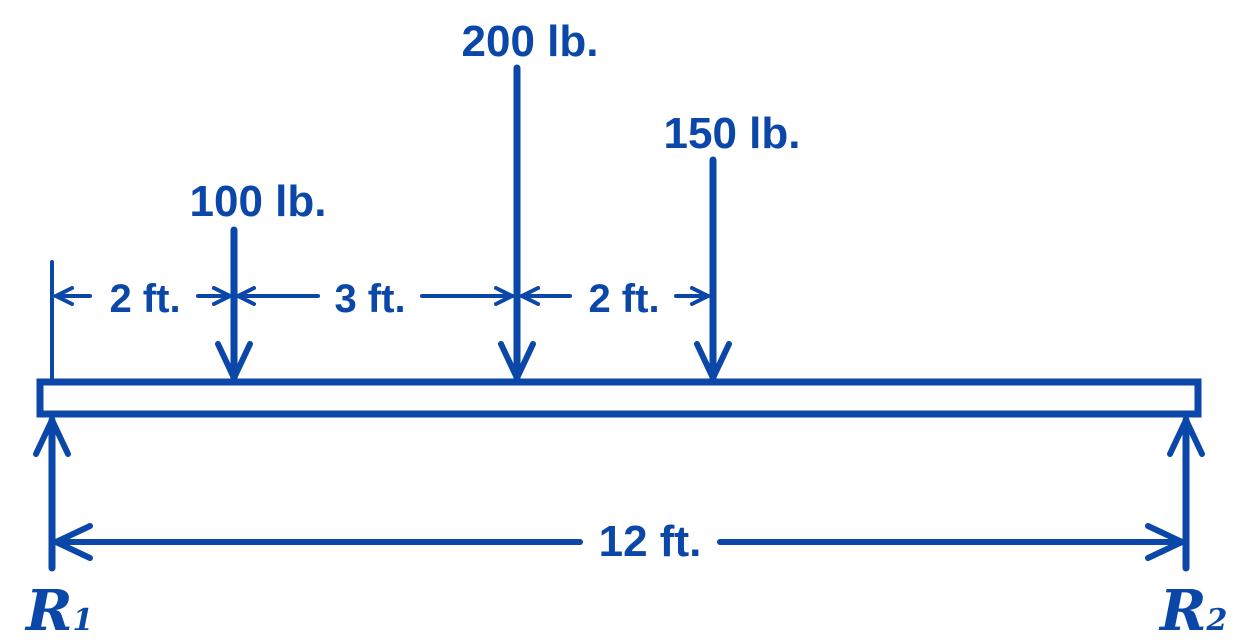  Describe the element at coordinates (619, 398) in the screenshot. I see `beam` at that location.